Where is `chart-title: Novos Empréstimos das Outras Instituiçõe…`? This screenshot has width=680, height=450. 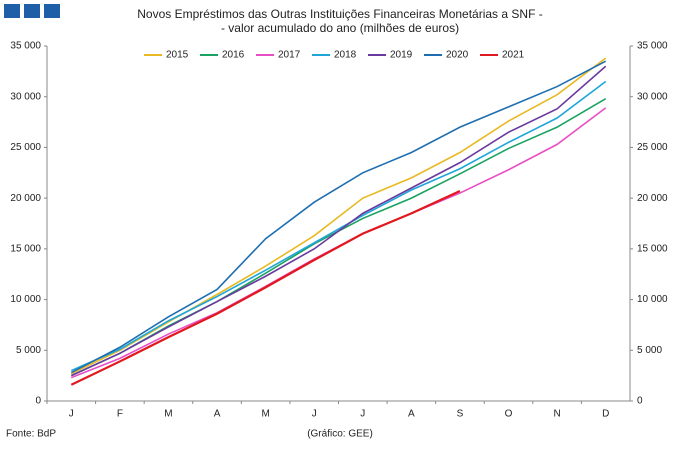 chart-title: Novos Empréstimos das Outras Instituiçõe… is located at coordinates (339, 14).